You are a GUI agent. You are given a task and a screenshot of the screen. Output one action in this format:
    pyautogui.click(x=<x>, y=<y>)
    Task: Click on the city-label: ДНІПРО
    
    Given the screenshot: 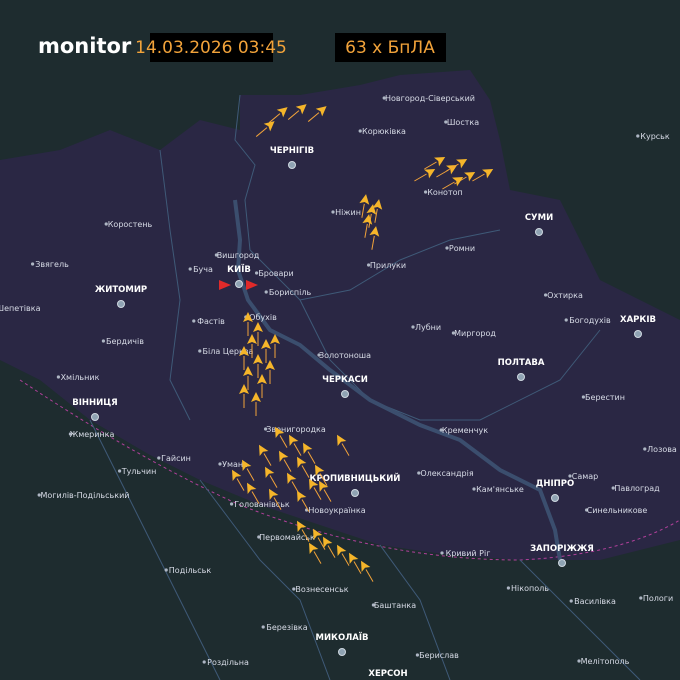 What is the action you would take?
    pyautogui.click(x=555, y=484)
    